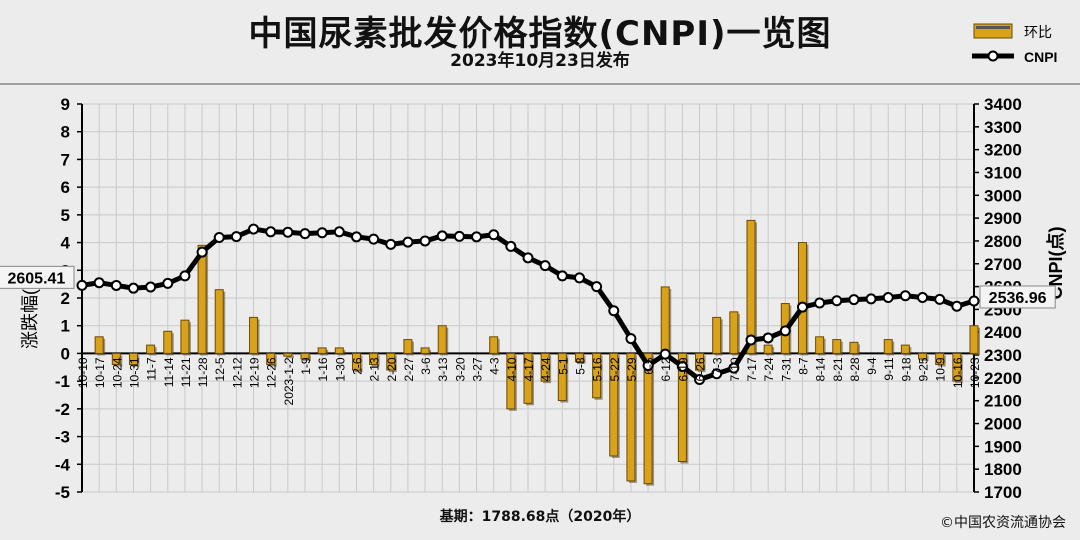 Image resolution: width=1080 pixels, height=540 pixels. Describe the element at coordinates (889, 368) in the screenshot. I see `x-tick-label: 9-11` at that location.